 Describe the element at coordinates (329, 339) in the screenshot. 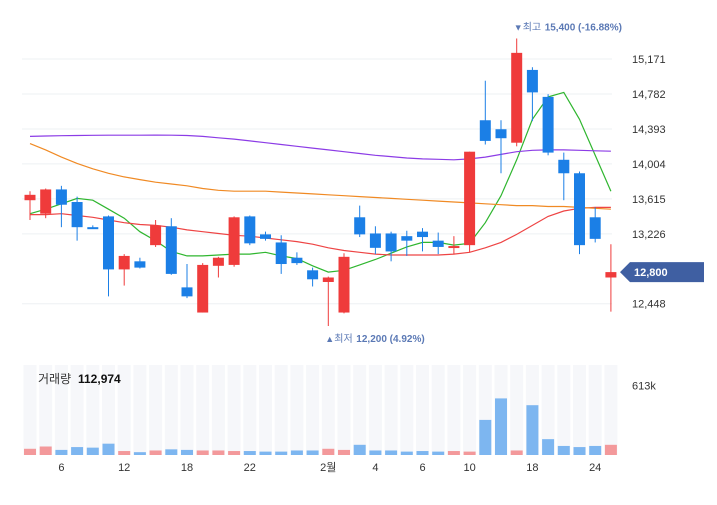

I see `low-marker-arrow: ▲` at that location.